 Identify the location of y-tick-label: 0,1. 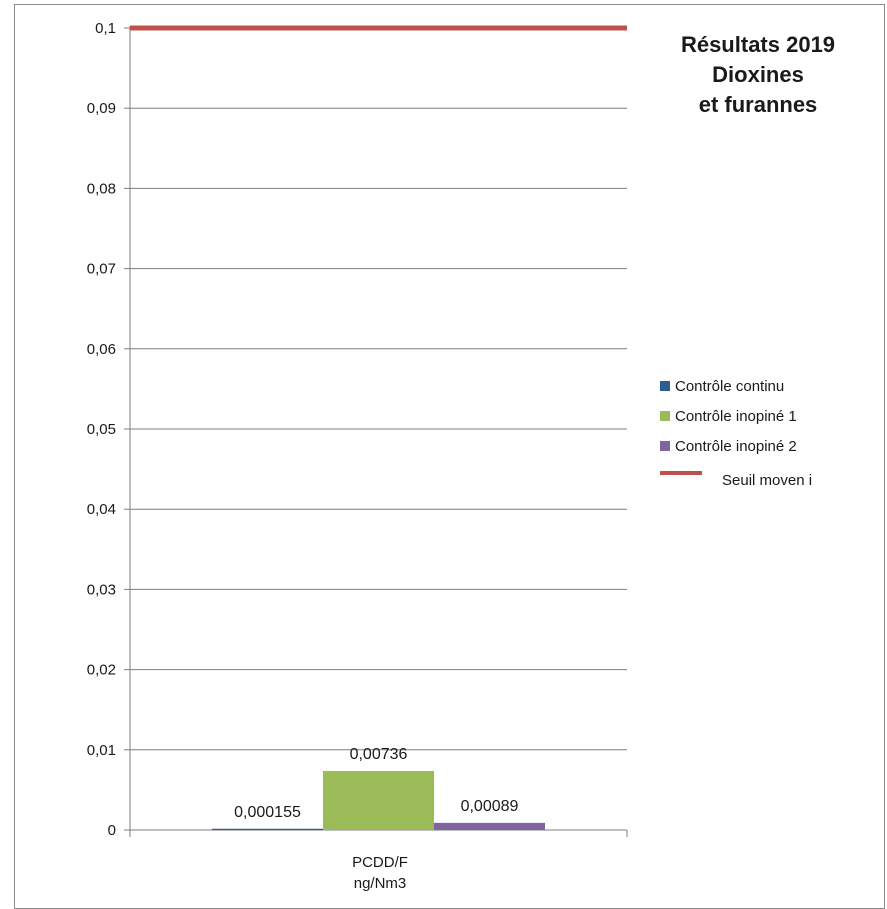
(105, 28).